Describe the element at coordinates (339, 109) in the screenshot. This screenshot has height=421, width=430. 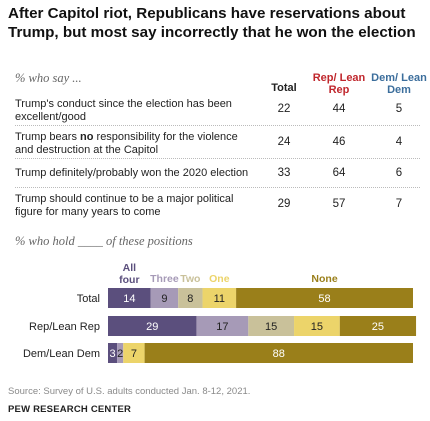
I see `table-cell-rep: 44` at that location.